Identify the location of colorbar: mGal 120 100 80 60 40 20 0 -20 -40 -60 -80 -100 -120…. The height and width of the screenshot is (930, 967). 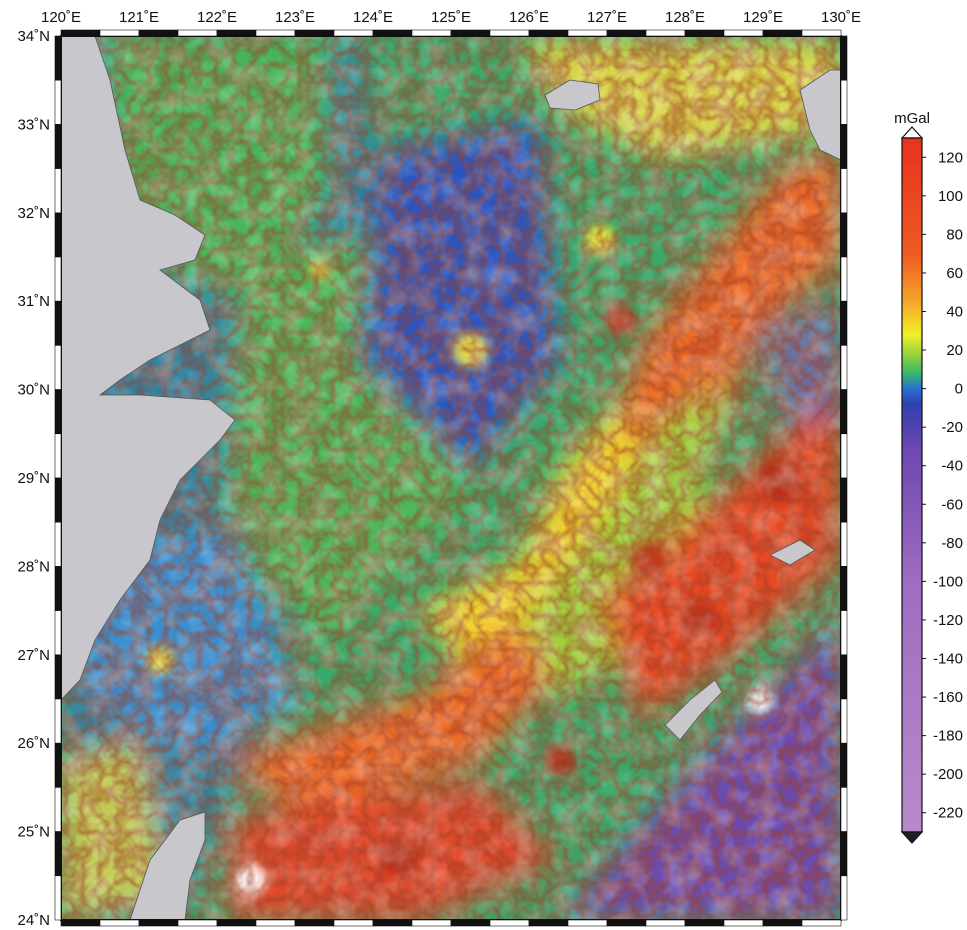
(928, 477).